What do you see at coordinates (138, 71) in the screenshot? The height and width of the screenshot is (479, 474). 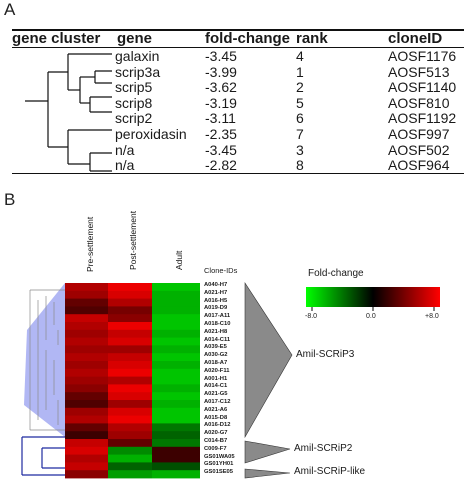 I see `gene-name: scrip3a` at bounding box center [138, 71].